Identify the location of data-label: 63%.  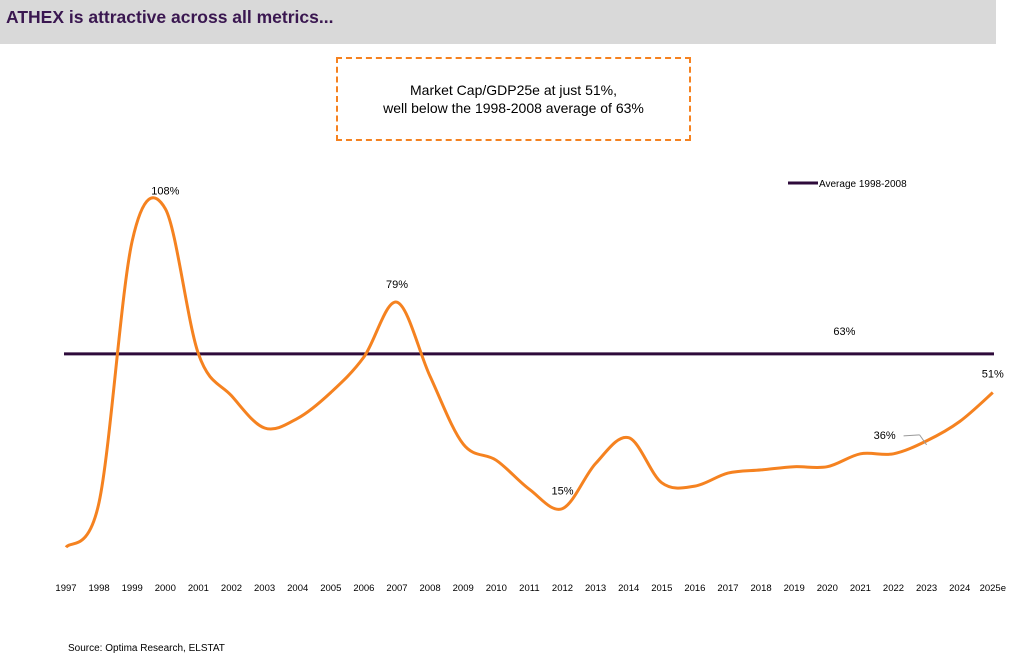
(844, 332).